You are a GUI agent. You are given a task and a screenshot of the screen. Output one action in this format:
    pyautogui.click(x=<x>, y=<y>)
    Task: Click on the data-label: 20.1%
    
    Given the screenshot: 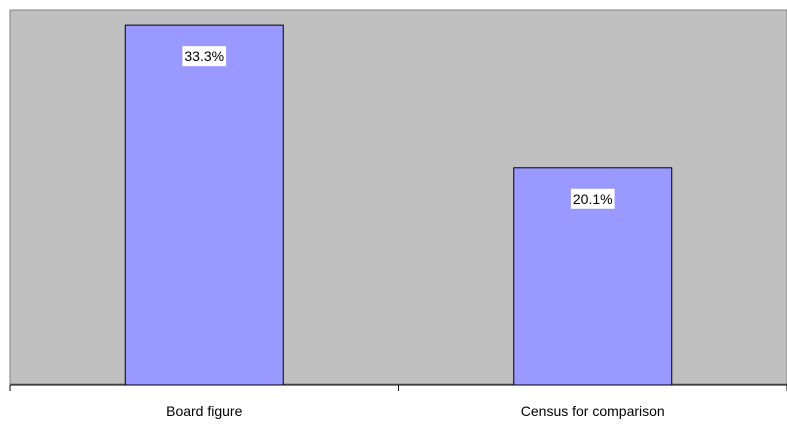 What is the action you would take?
    pyautogui.click(x=592, y=198)
    